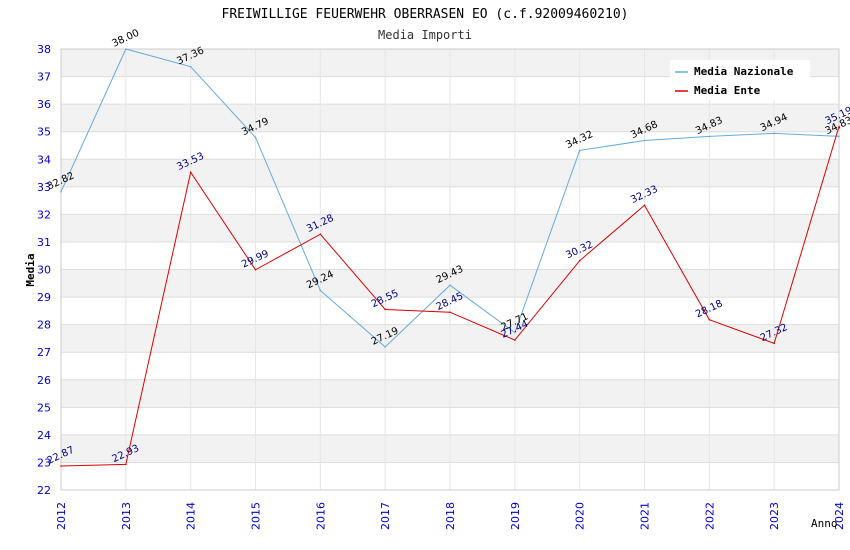 This screenshot has width=850, height=550. Describe the element at coordinates (44, 242) in the screenshot. I see `y-tick-label: 31` at that location.